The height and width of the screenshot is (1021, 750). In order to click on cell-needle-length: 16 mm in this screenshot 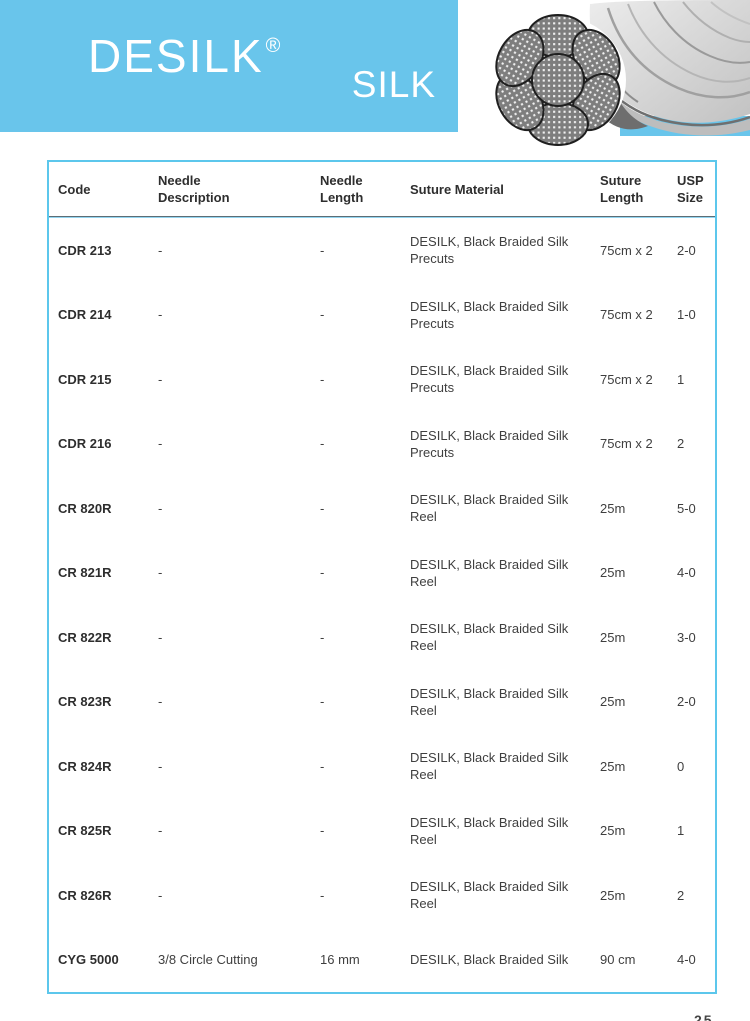, I will do `click(340, 960)`.